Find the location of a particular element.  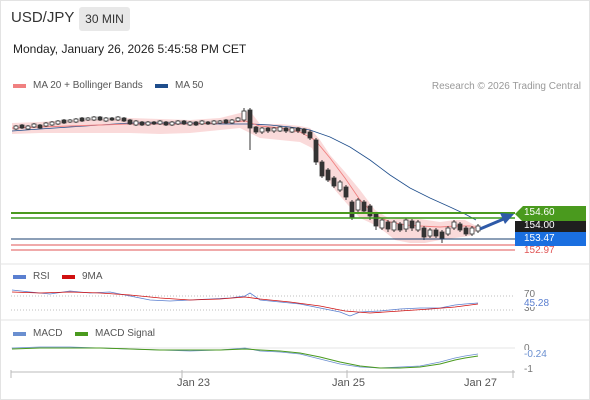

legend-macd: MACD is located at coordinates (37, 333).